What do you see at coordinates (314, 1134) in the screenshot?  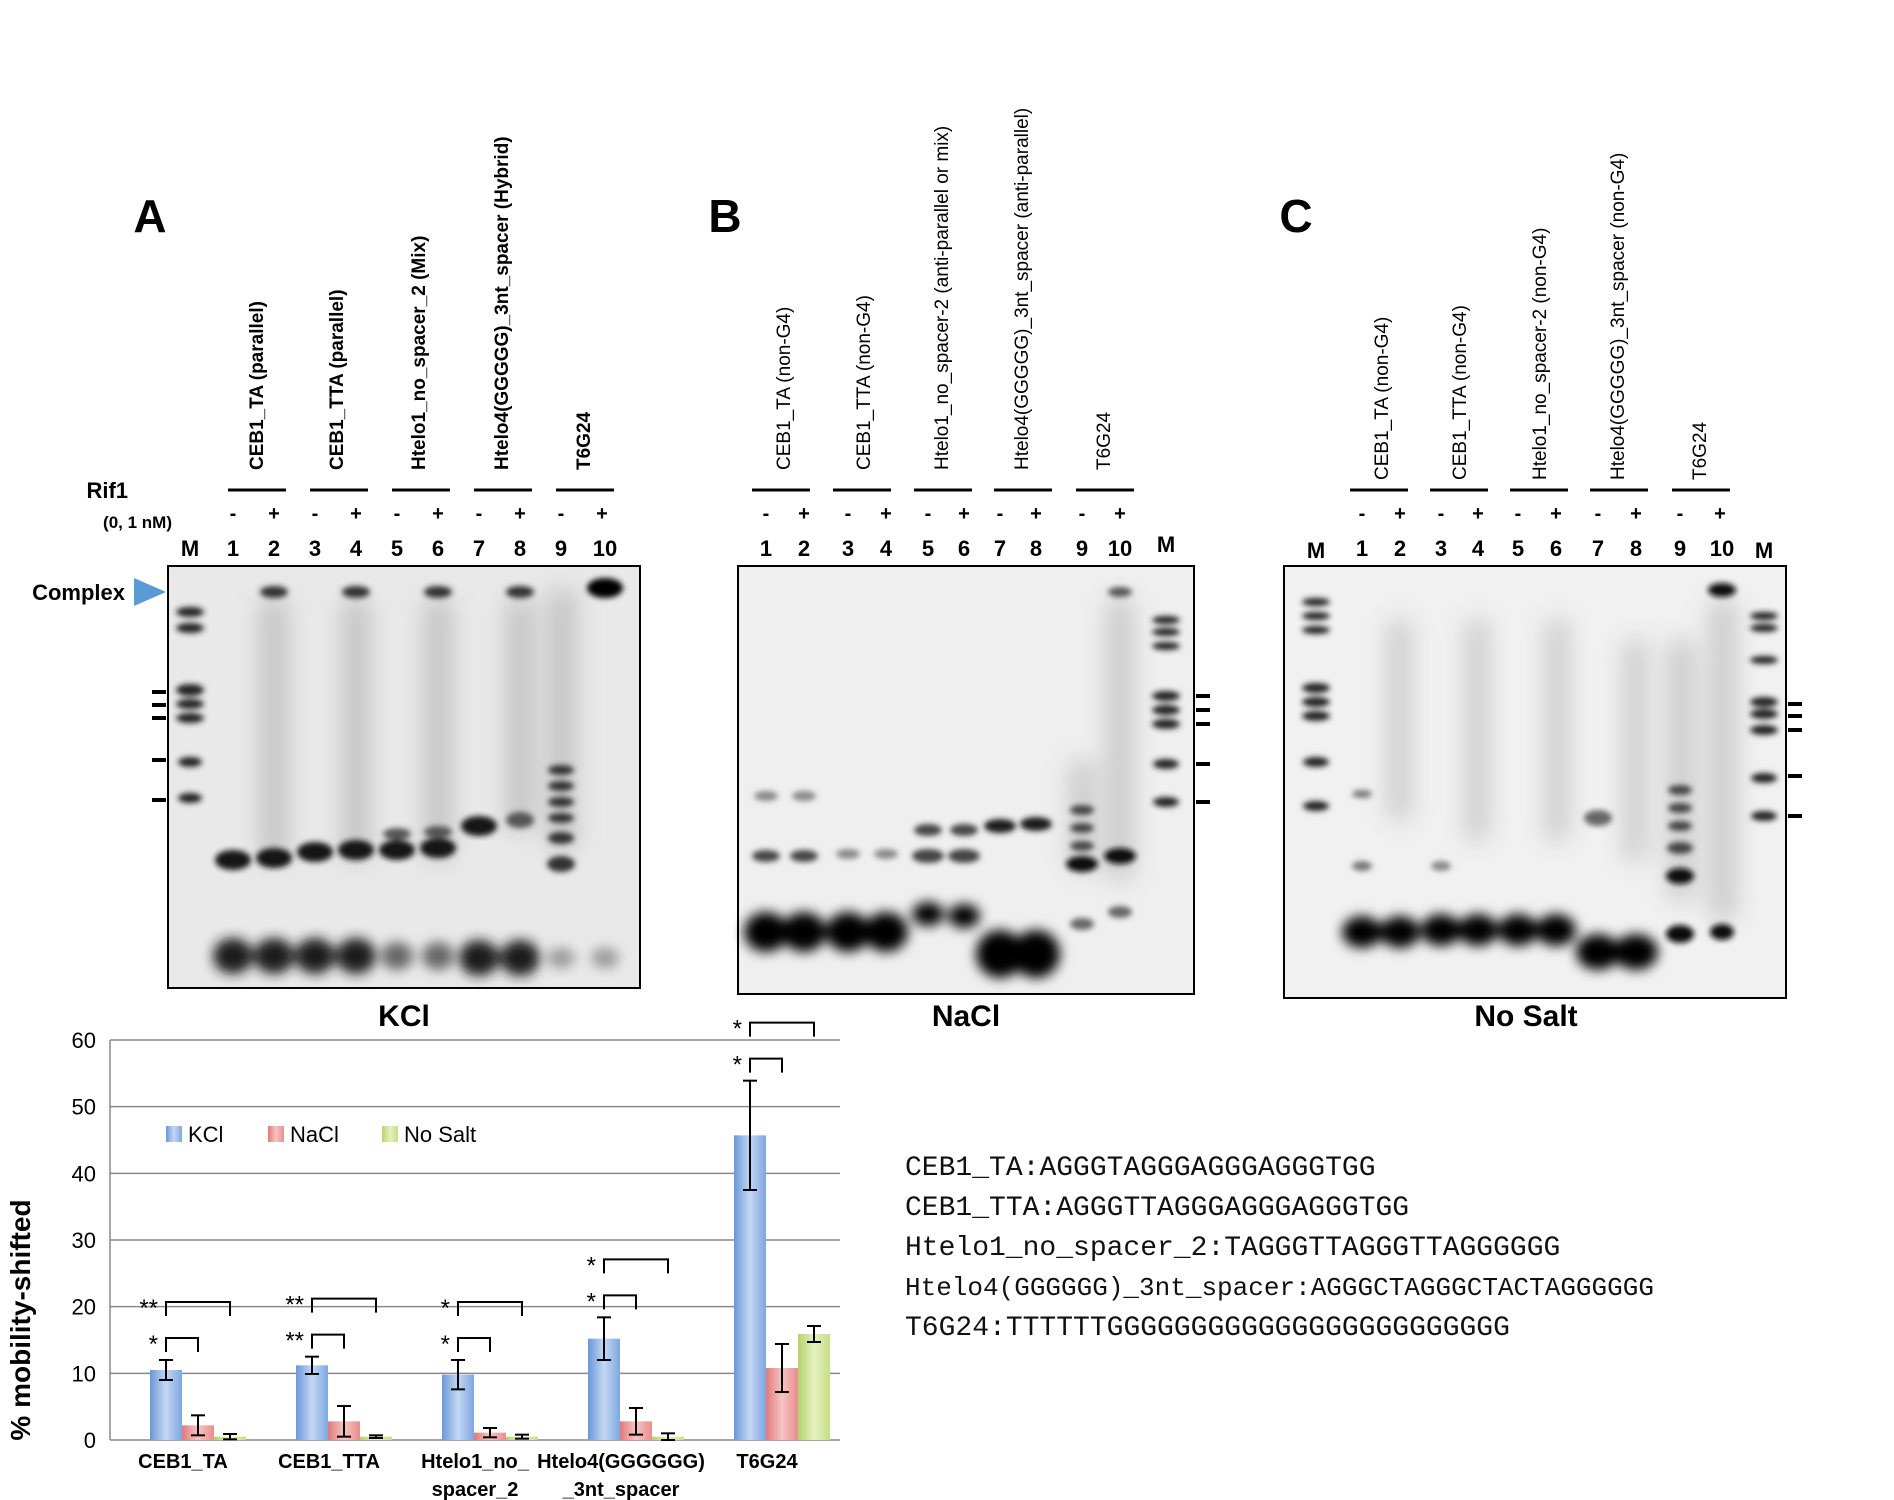 I see `legend-label: NaCl` at bounding box center [314, 1134].